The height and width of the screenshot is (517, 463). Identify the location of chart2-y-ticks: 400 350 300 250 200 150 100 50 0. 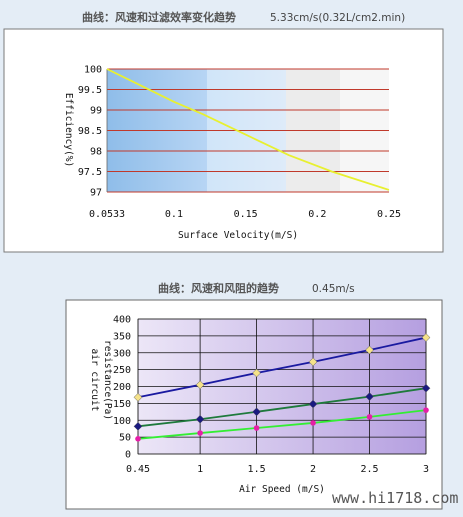
(122, 388).